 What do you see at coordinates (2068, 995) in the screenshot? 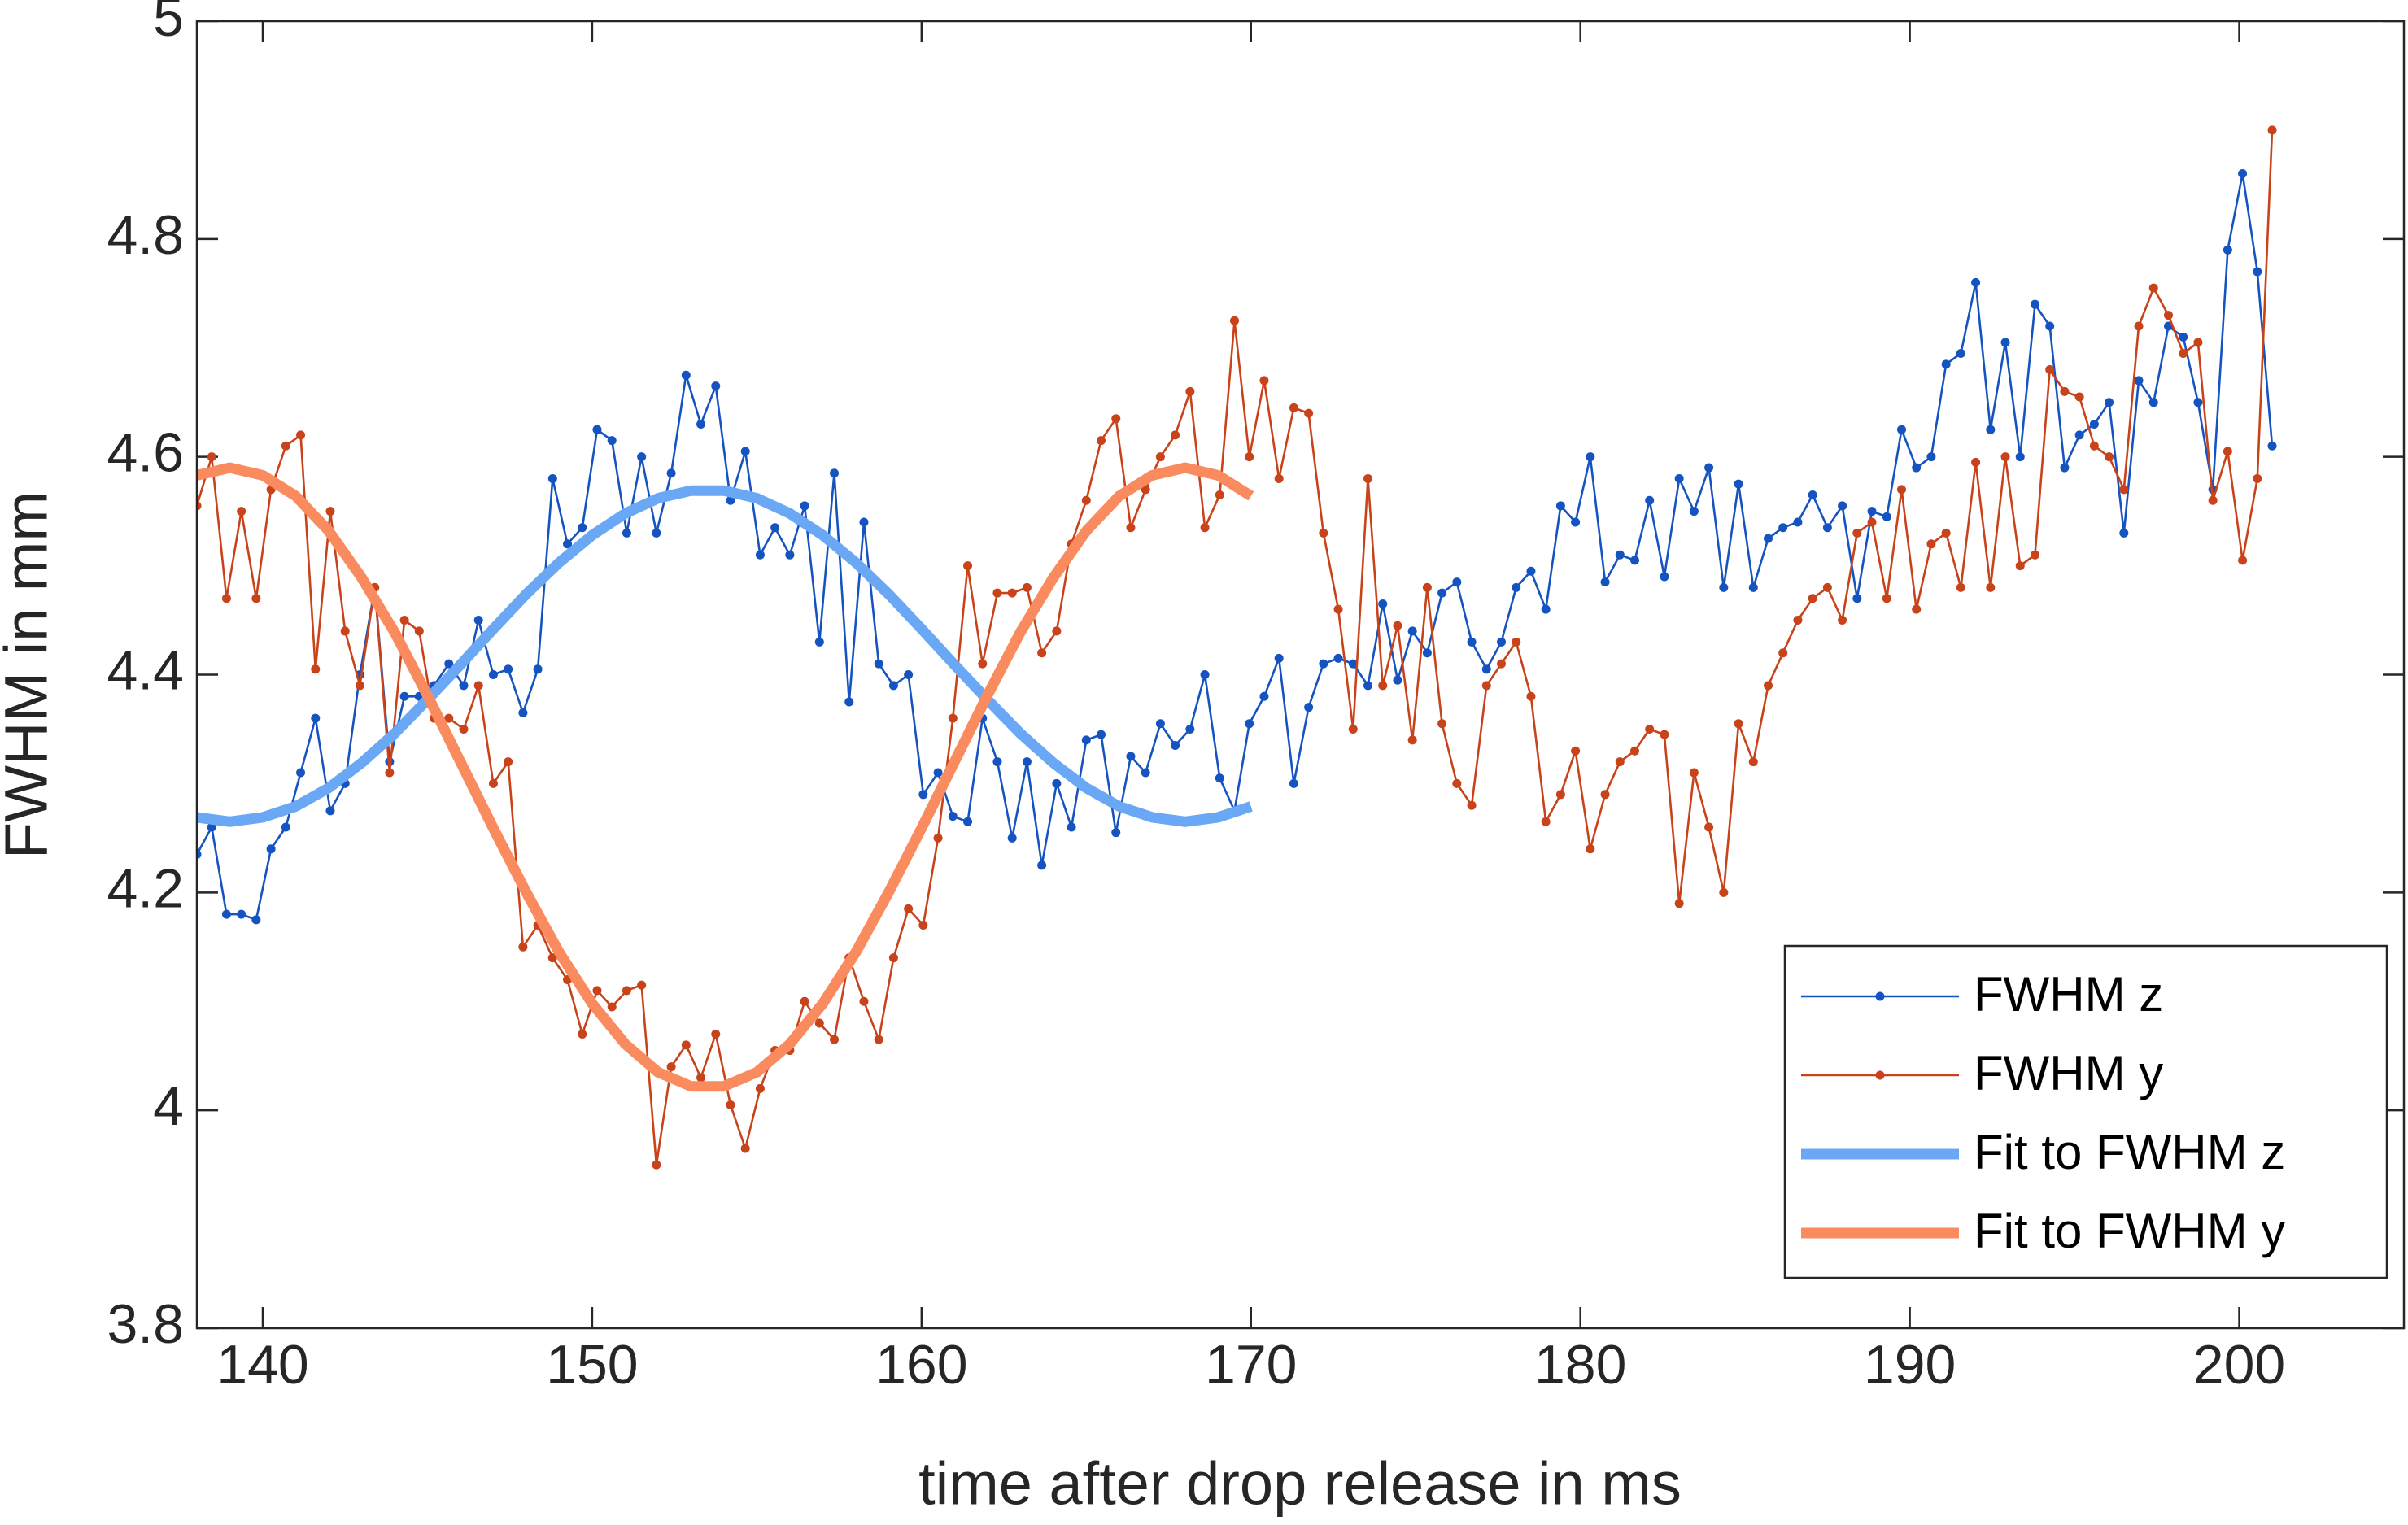
I see `legend-label: FWHM z` at bounding box center [2068, 995].